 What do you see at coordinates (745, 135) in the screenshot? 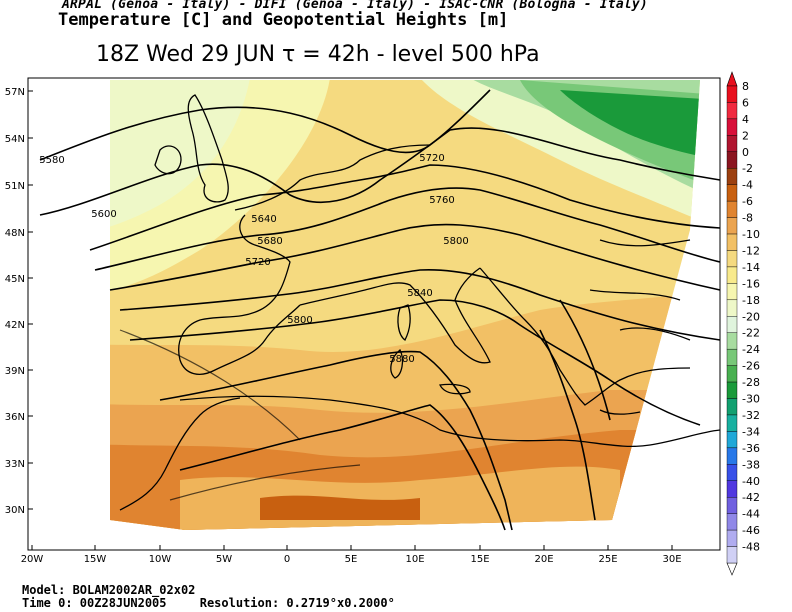
I see `legend-label: 2` at bounding box center [745, 135].